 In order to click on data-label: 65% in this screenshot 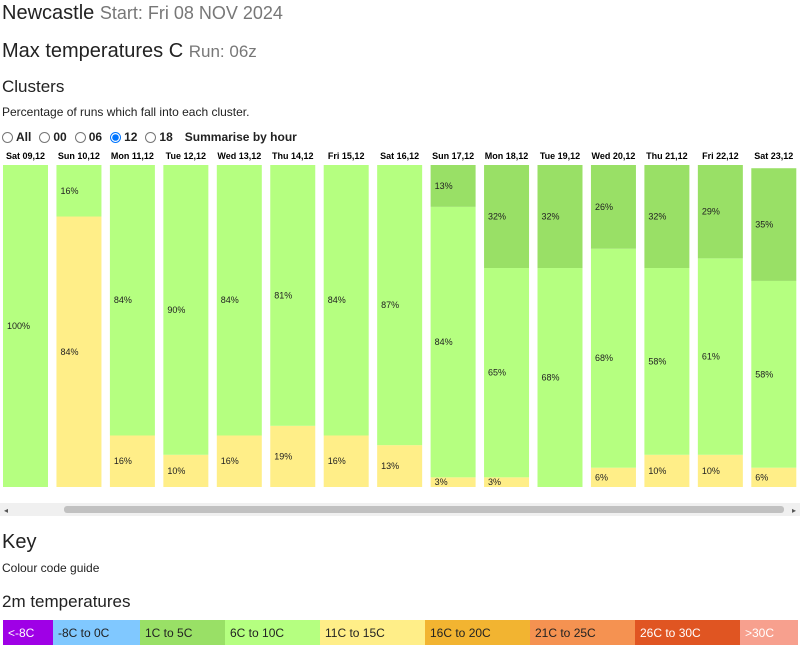, I will do `click(497, 373)`.